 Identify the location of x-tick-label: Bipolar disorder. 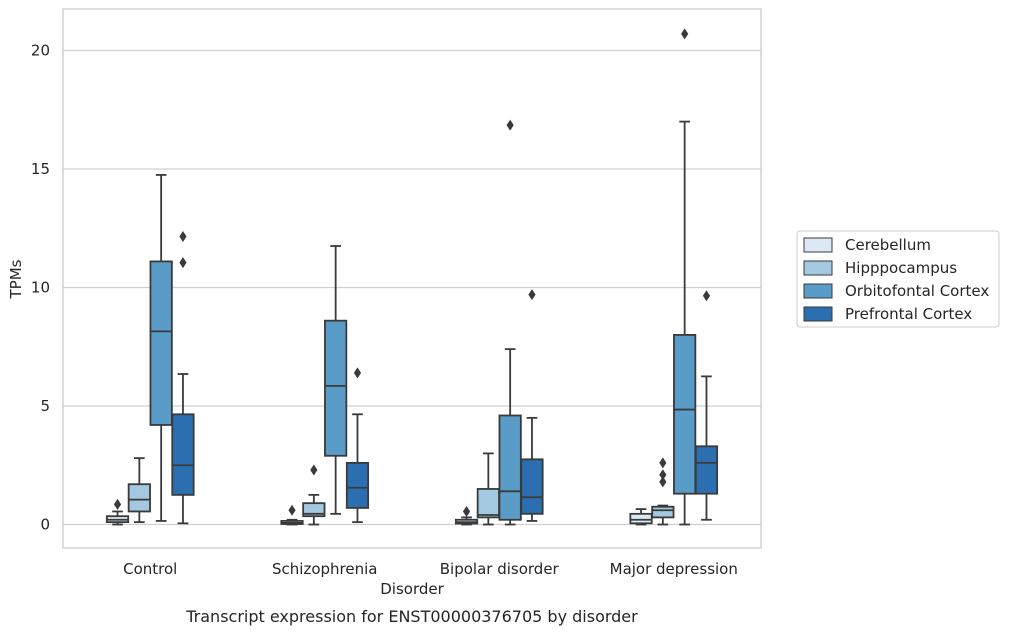
(500, 569).